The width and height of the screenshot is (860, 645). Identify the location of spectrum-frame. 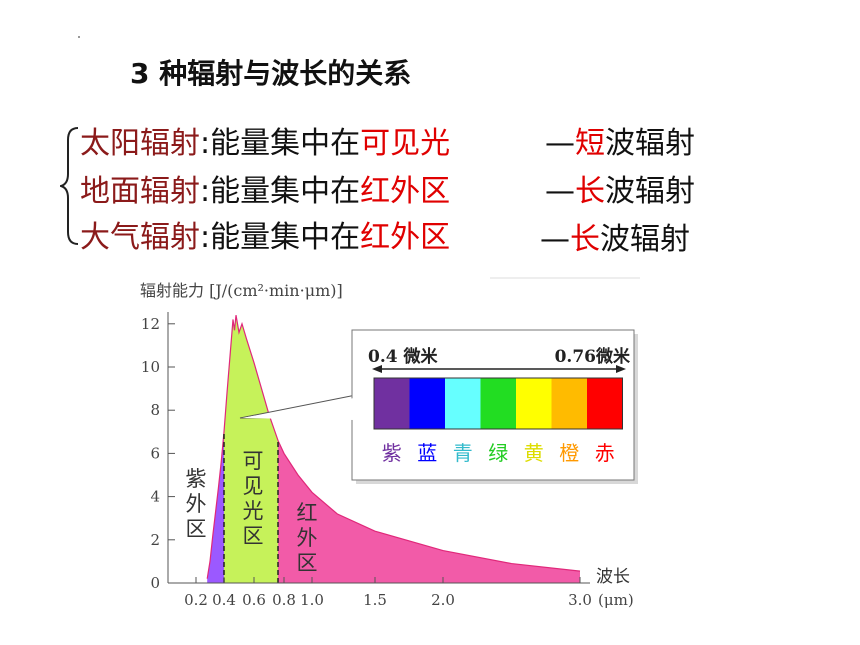
(498, 403).